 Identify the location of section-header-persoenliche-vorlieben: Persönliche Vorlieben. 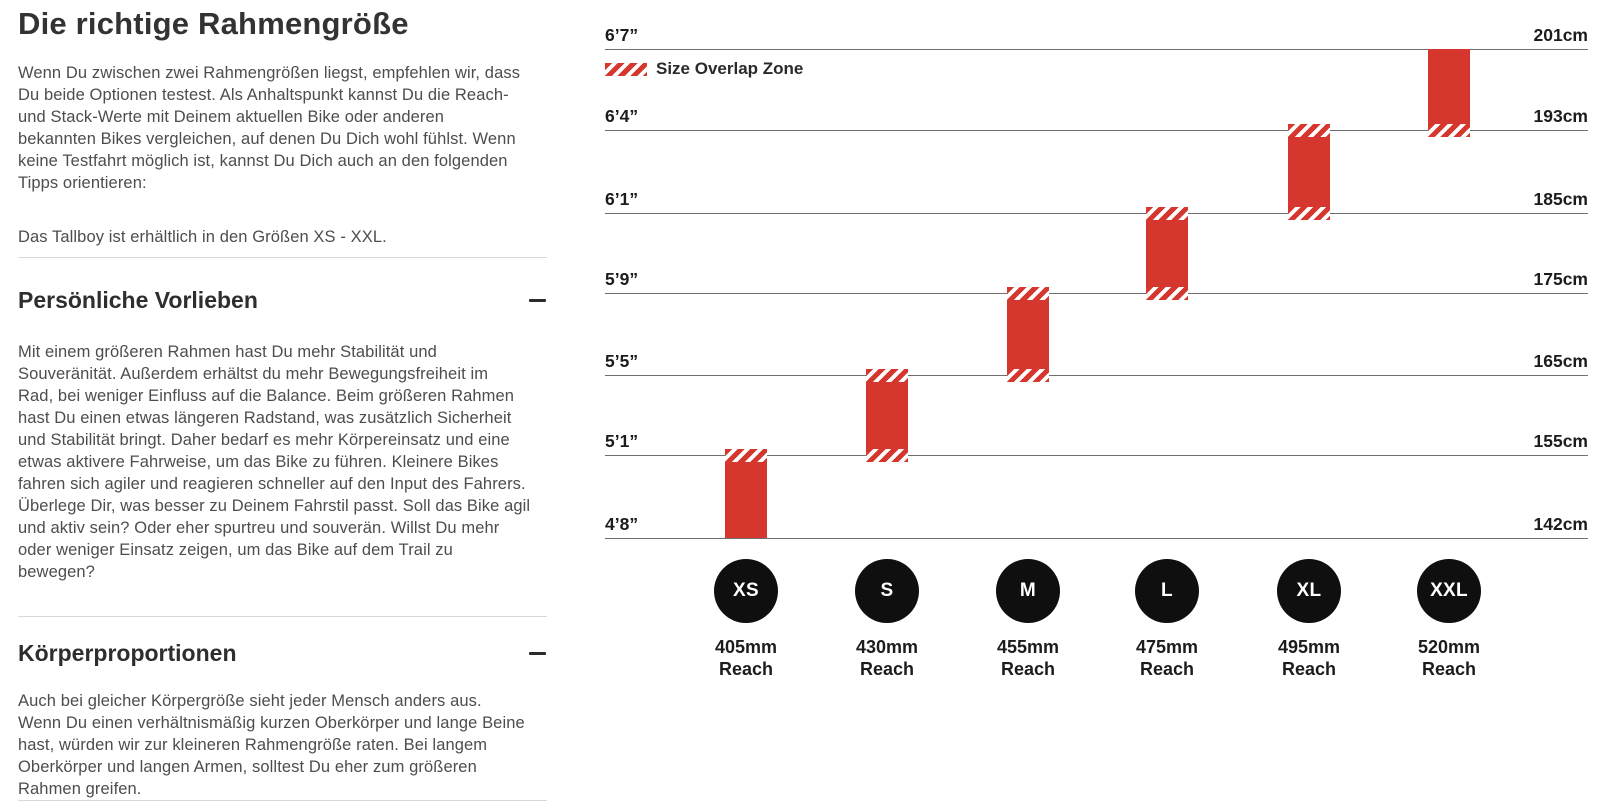
(282, 300).